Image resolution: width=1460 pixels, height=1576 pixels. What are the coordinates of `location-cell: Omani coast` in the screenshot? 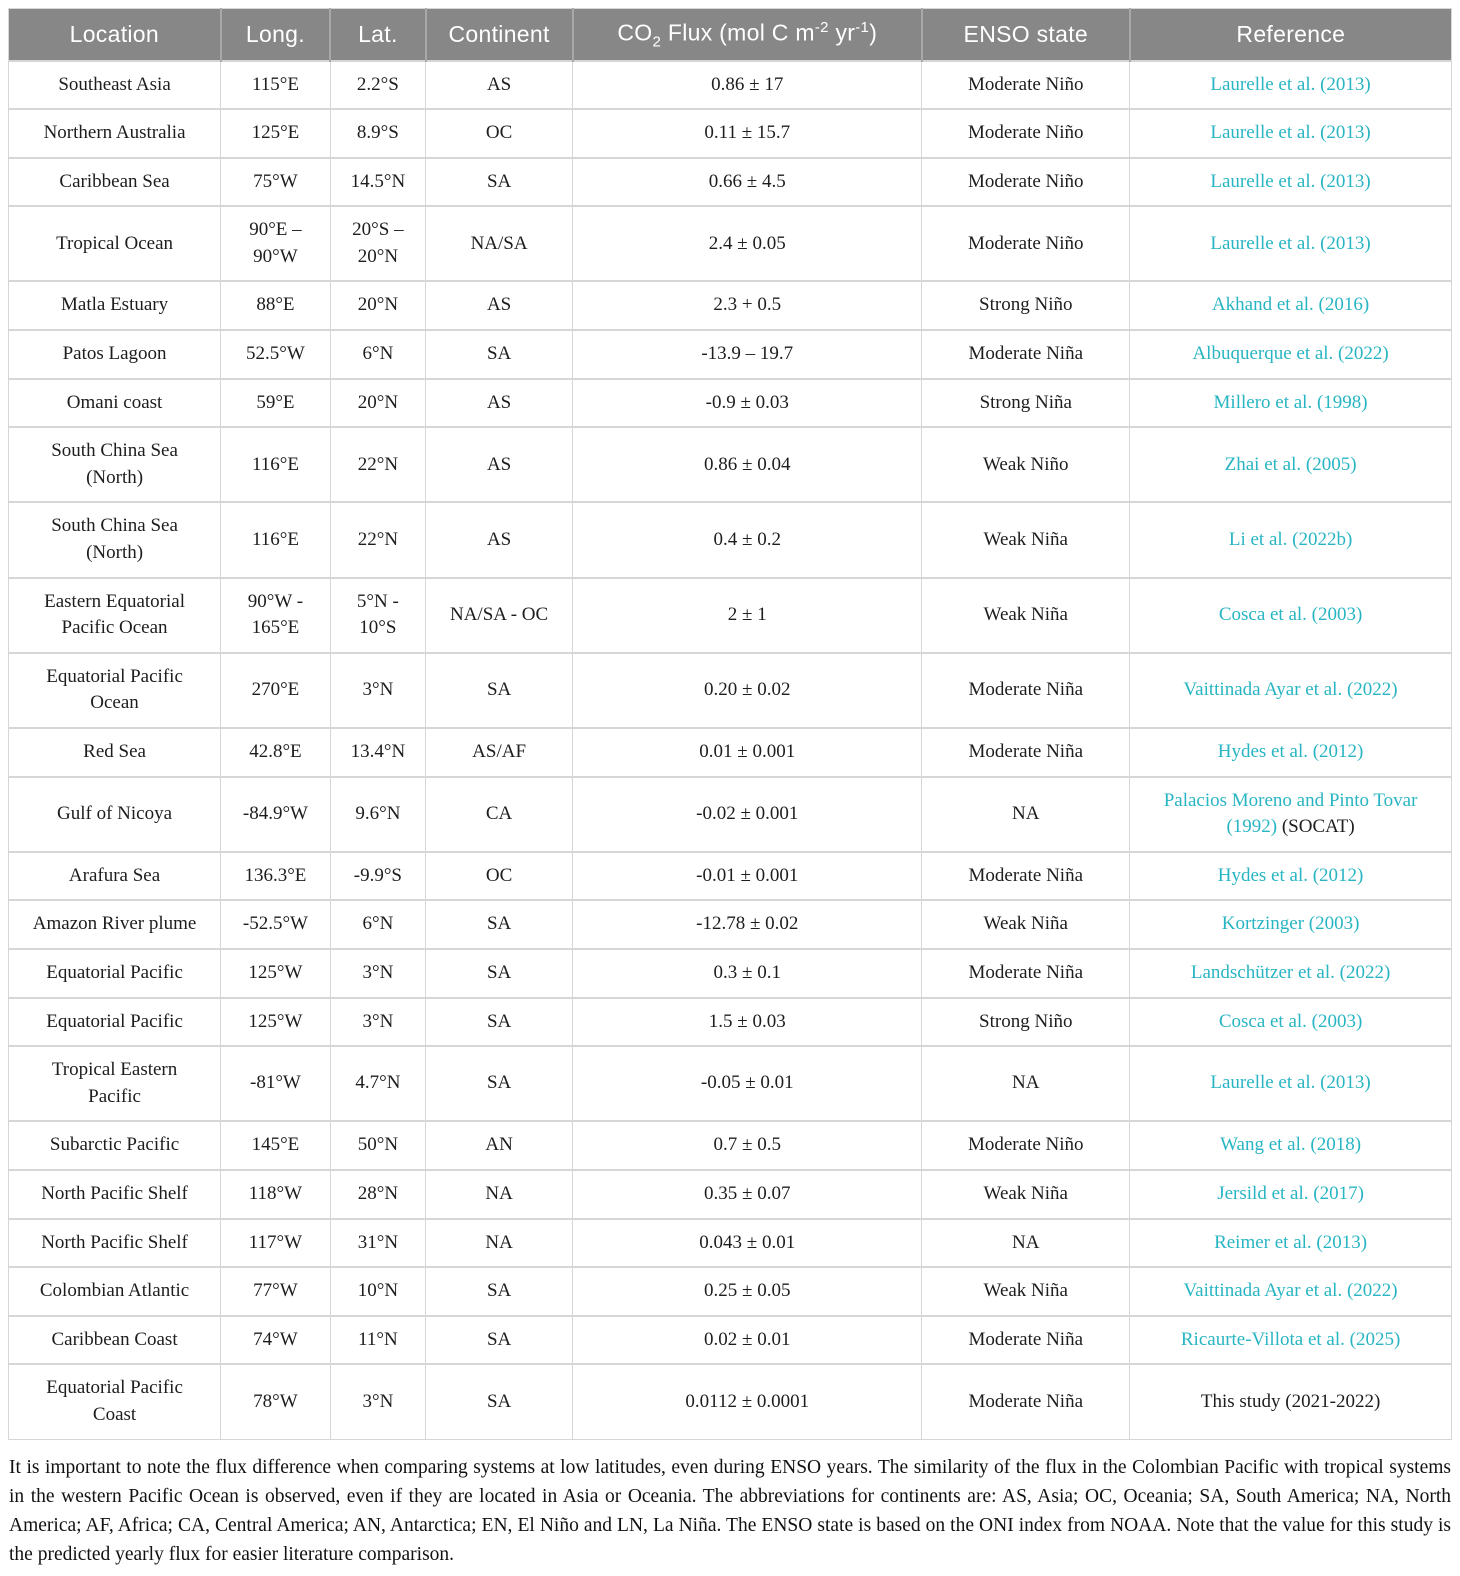 It's located at (114, 402).